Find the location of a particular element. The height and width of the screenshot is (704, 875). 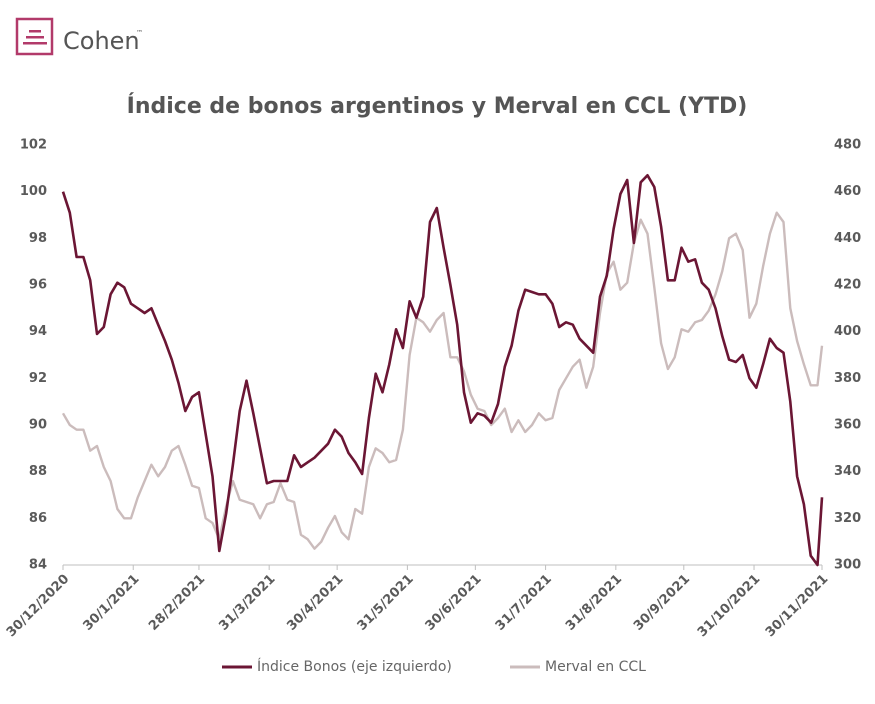

x-tick-label: 31/8/2021 is located at coordinates (594, 603).